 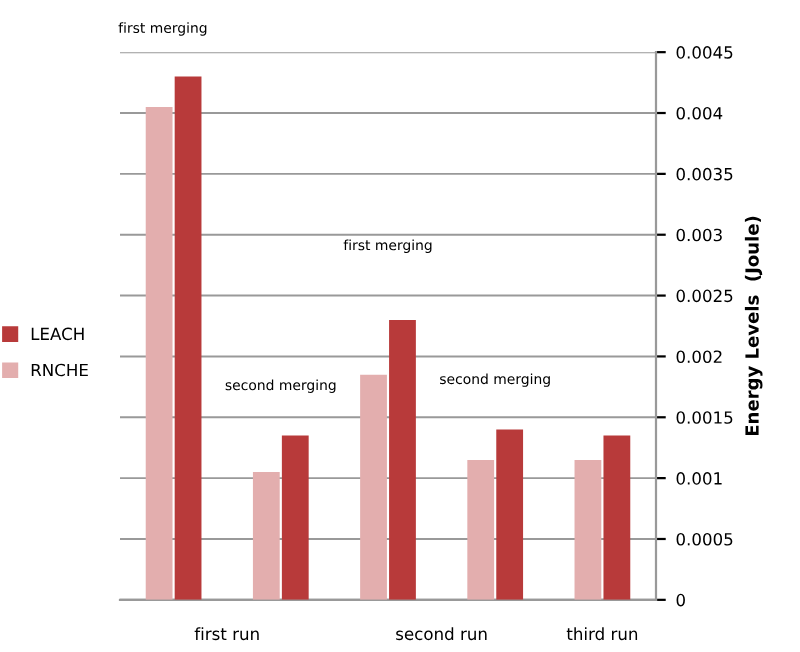 What do you see at coordinates (704, 52) in the screenshot?
I see `y-tick-label: 0.0045` at bounding box center [704, 52].